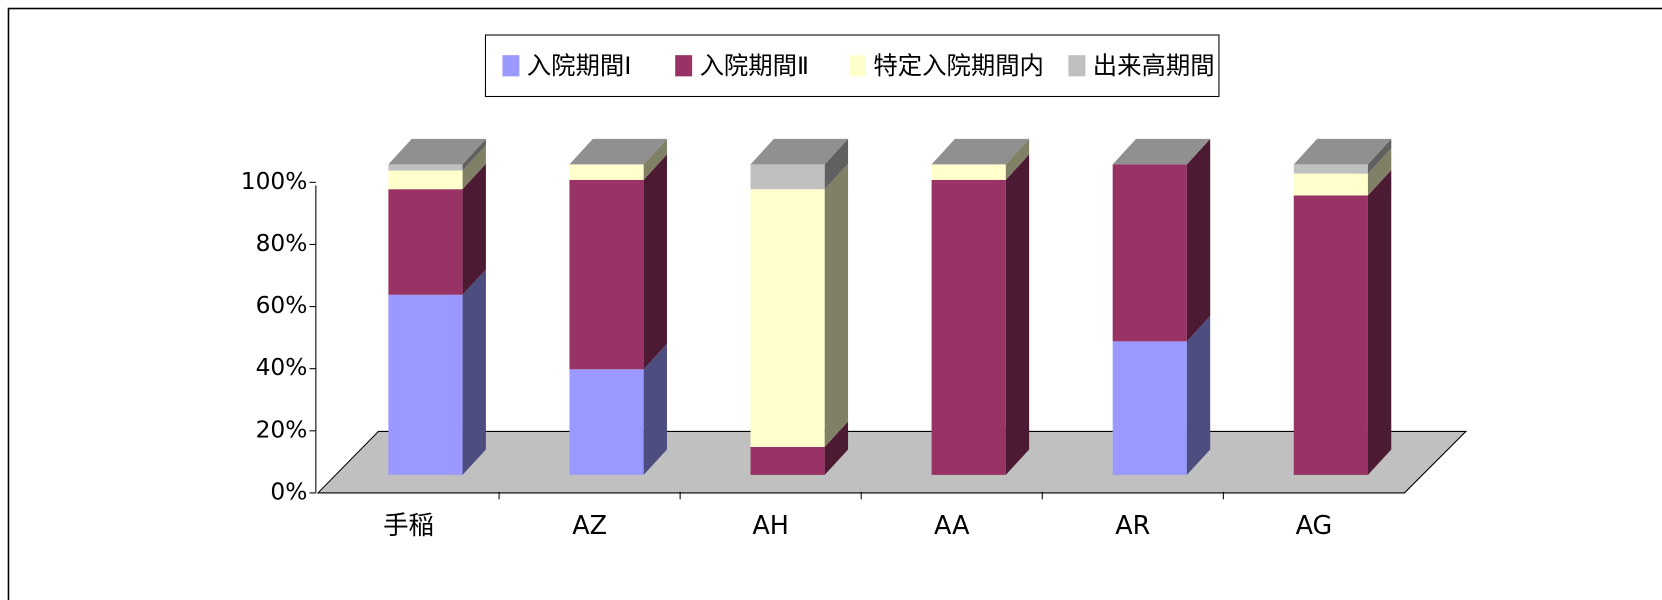 This screenshot has width=1662, height=600. I want to click on y-tick-label: 100%, so click(274, 181).